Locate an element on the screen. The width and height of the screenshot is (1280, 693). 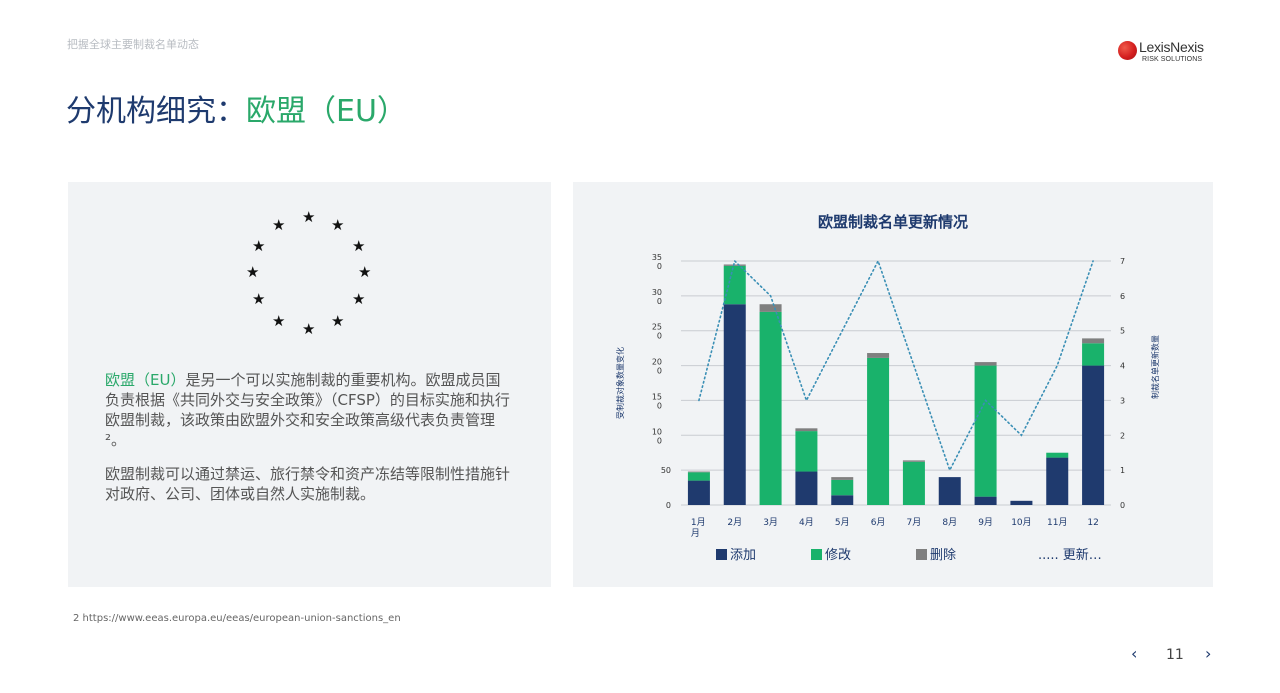
y-tick-label: 35 0 is located at coordinates (657, 262).